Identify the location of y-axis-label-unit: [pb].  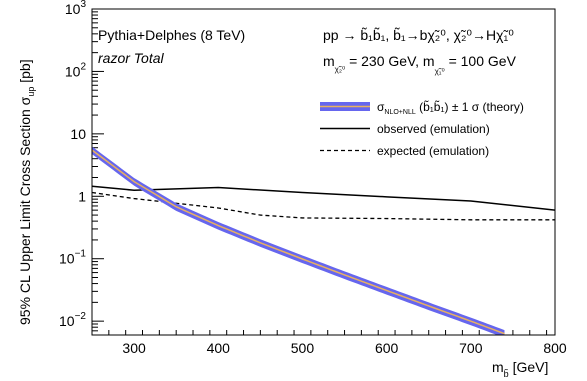
(25, 72).